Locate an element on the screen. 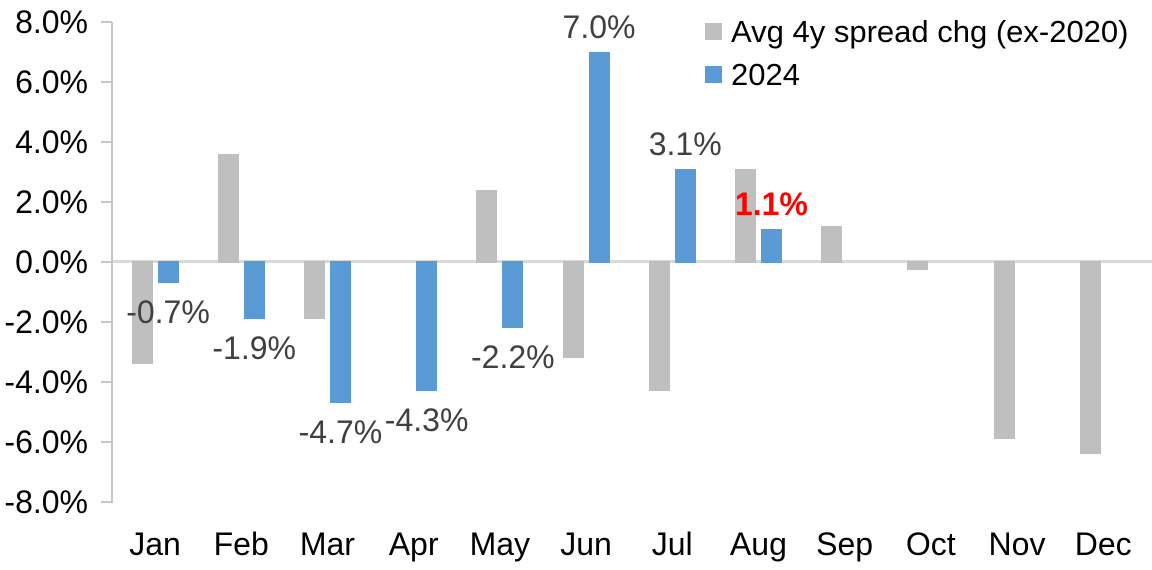 The width and height of the screenshot is (1152, 570). bar-avg-dec is located at coordinates (1090, 357).